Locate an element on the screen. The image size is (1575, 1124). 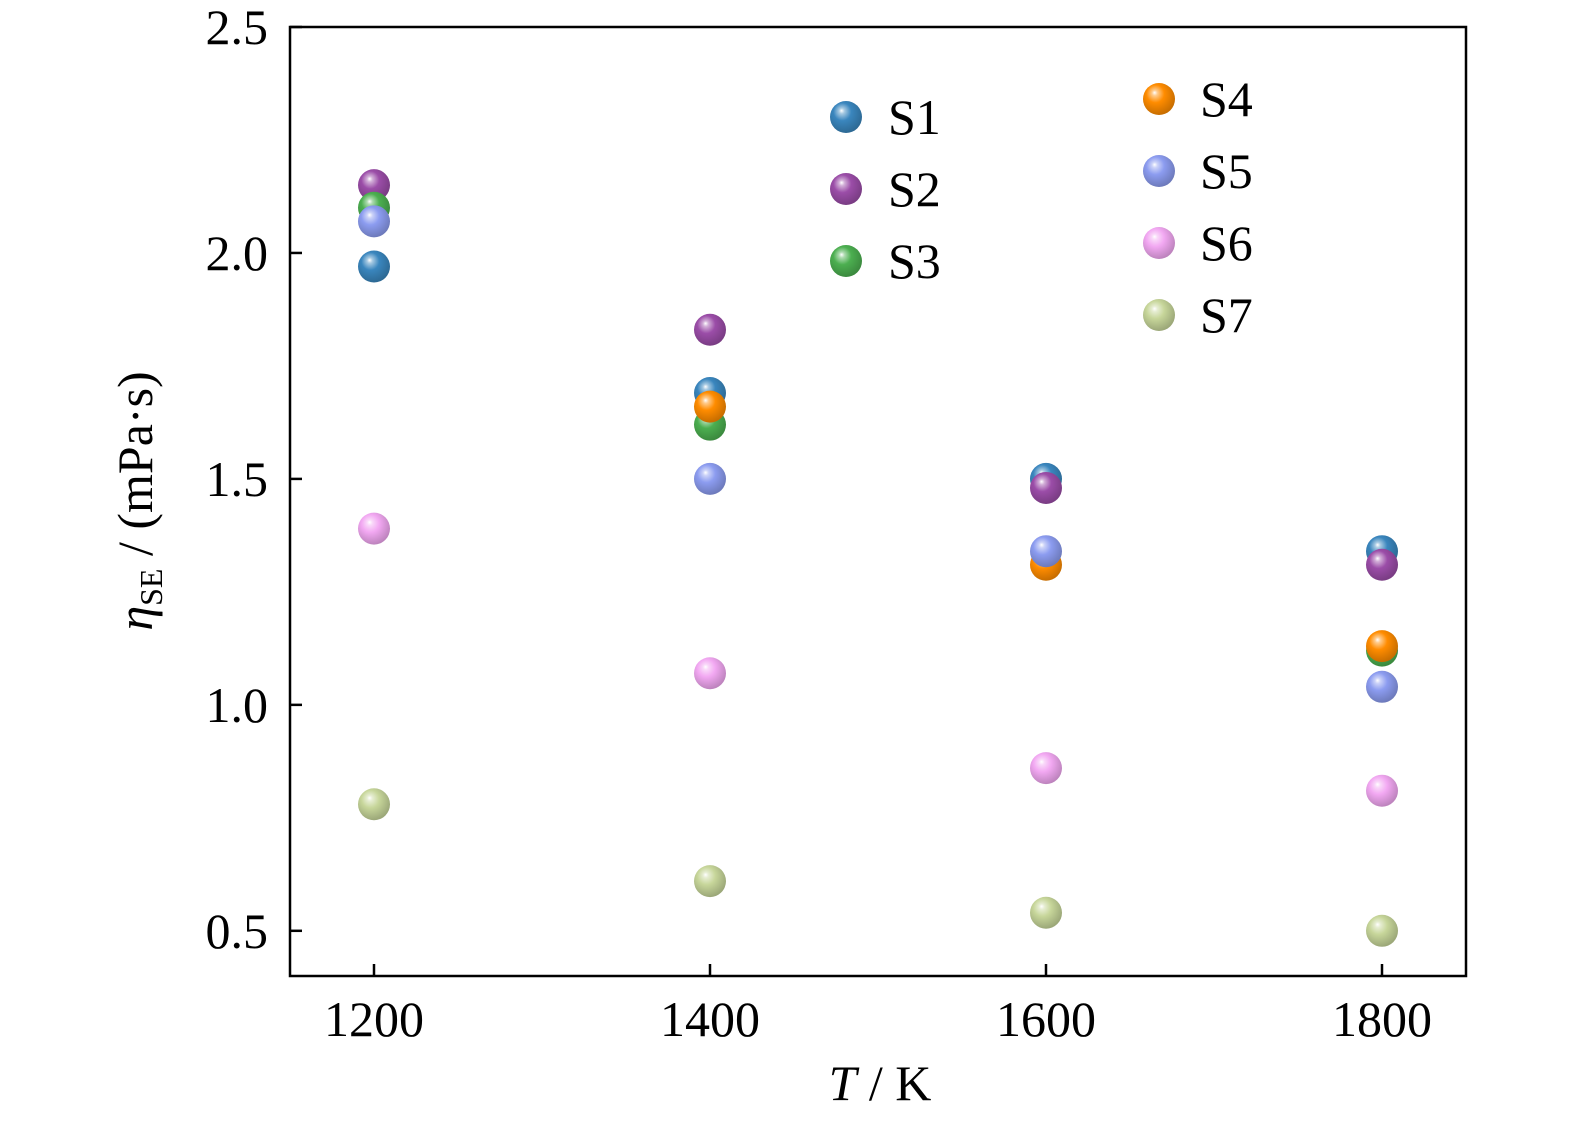
data-point-s1 is located at coordinates (374, 266).